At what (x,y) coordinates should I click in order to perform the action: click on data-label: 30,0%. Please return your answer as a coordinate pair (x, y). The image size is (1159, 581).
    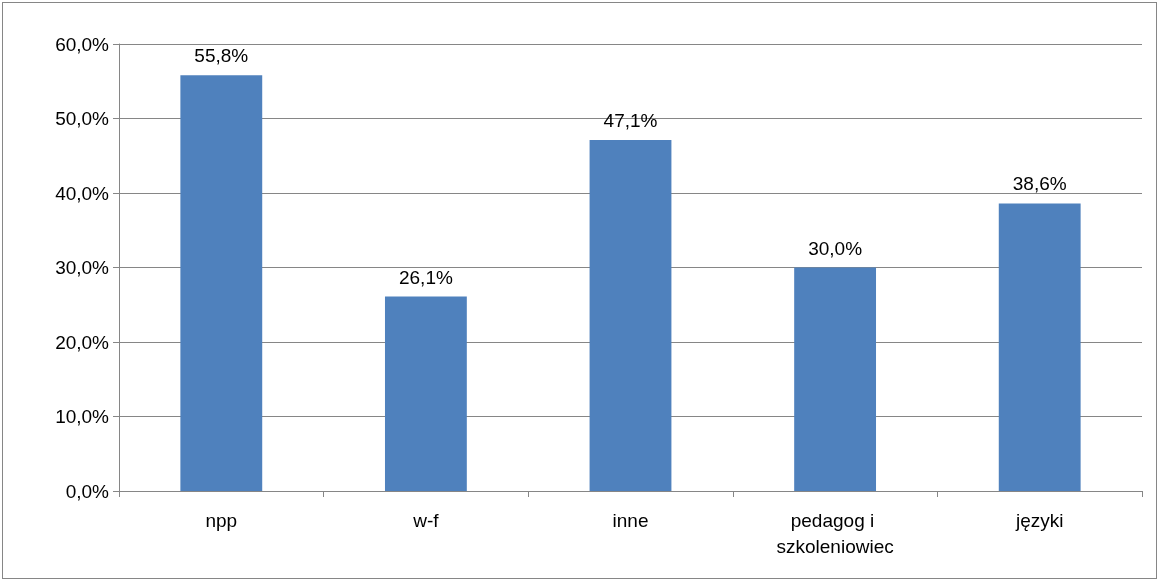
    Looking at the image, I should click on (835, 248).